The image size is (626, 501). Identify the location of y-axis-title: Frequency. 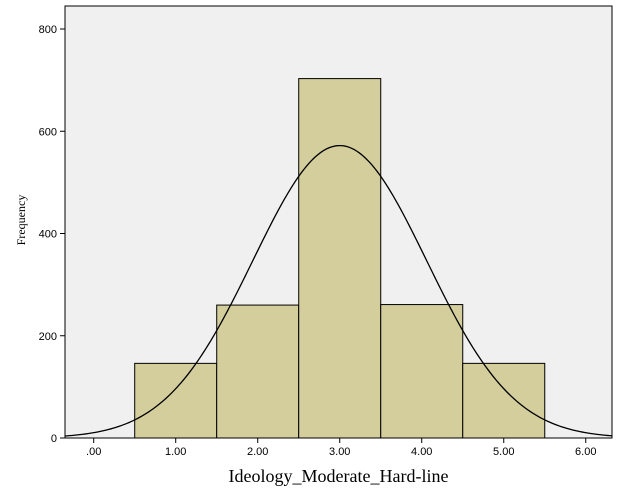
(21, 220).